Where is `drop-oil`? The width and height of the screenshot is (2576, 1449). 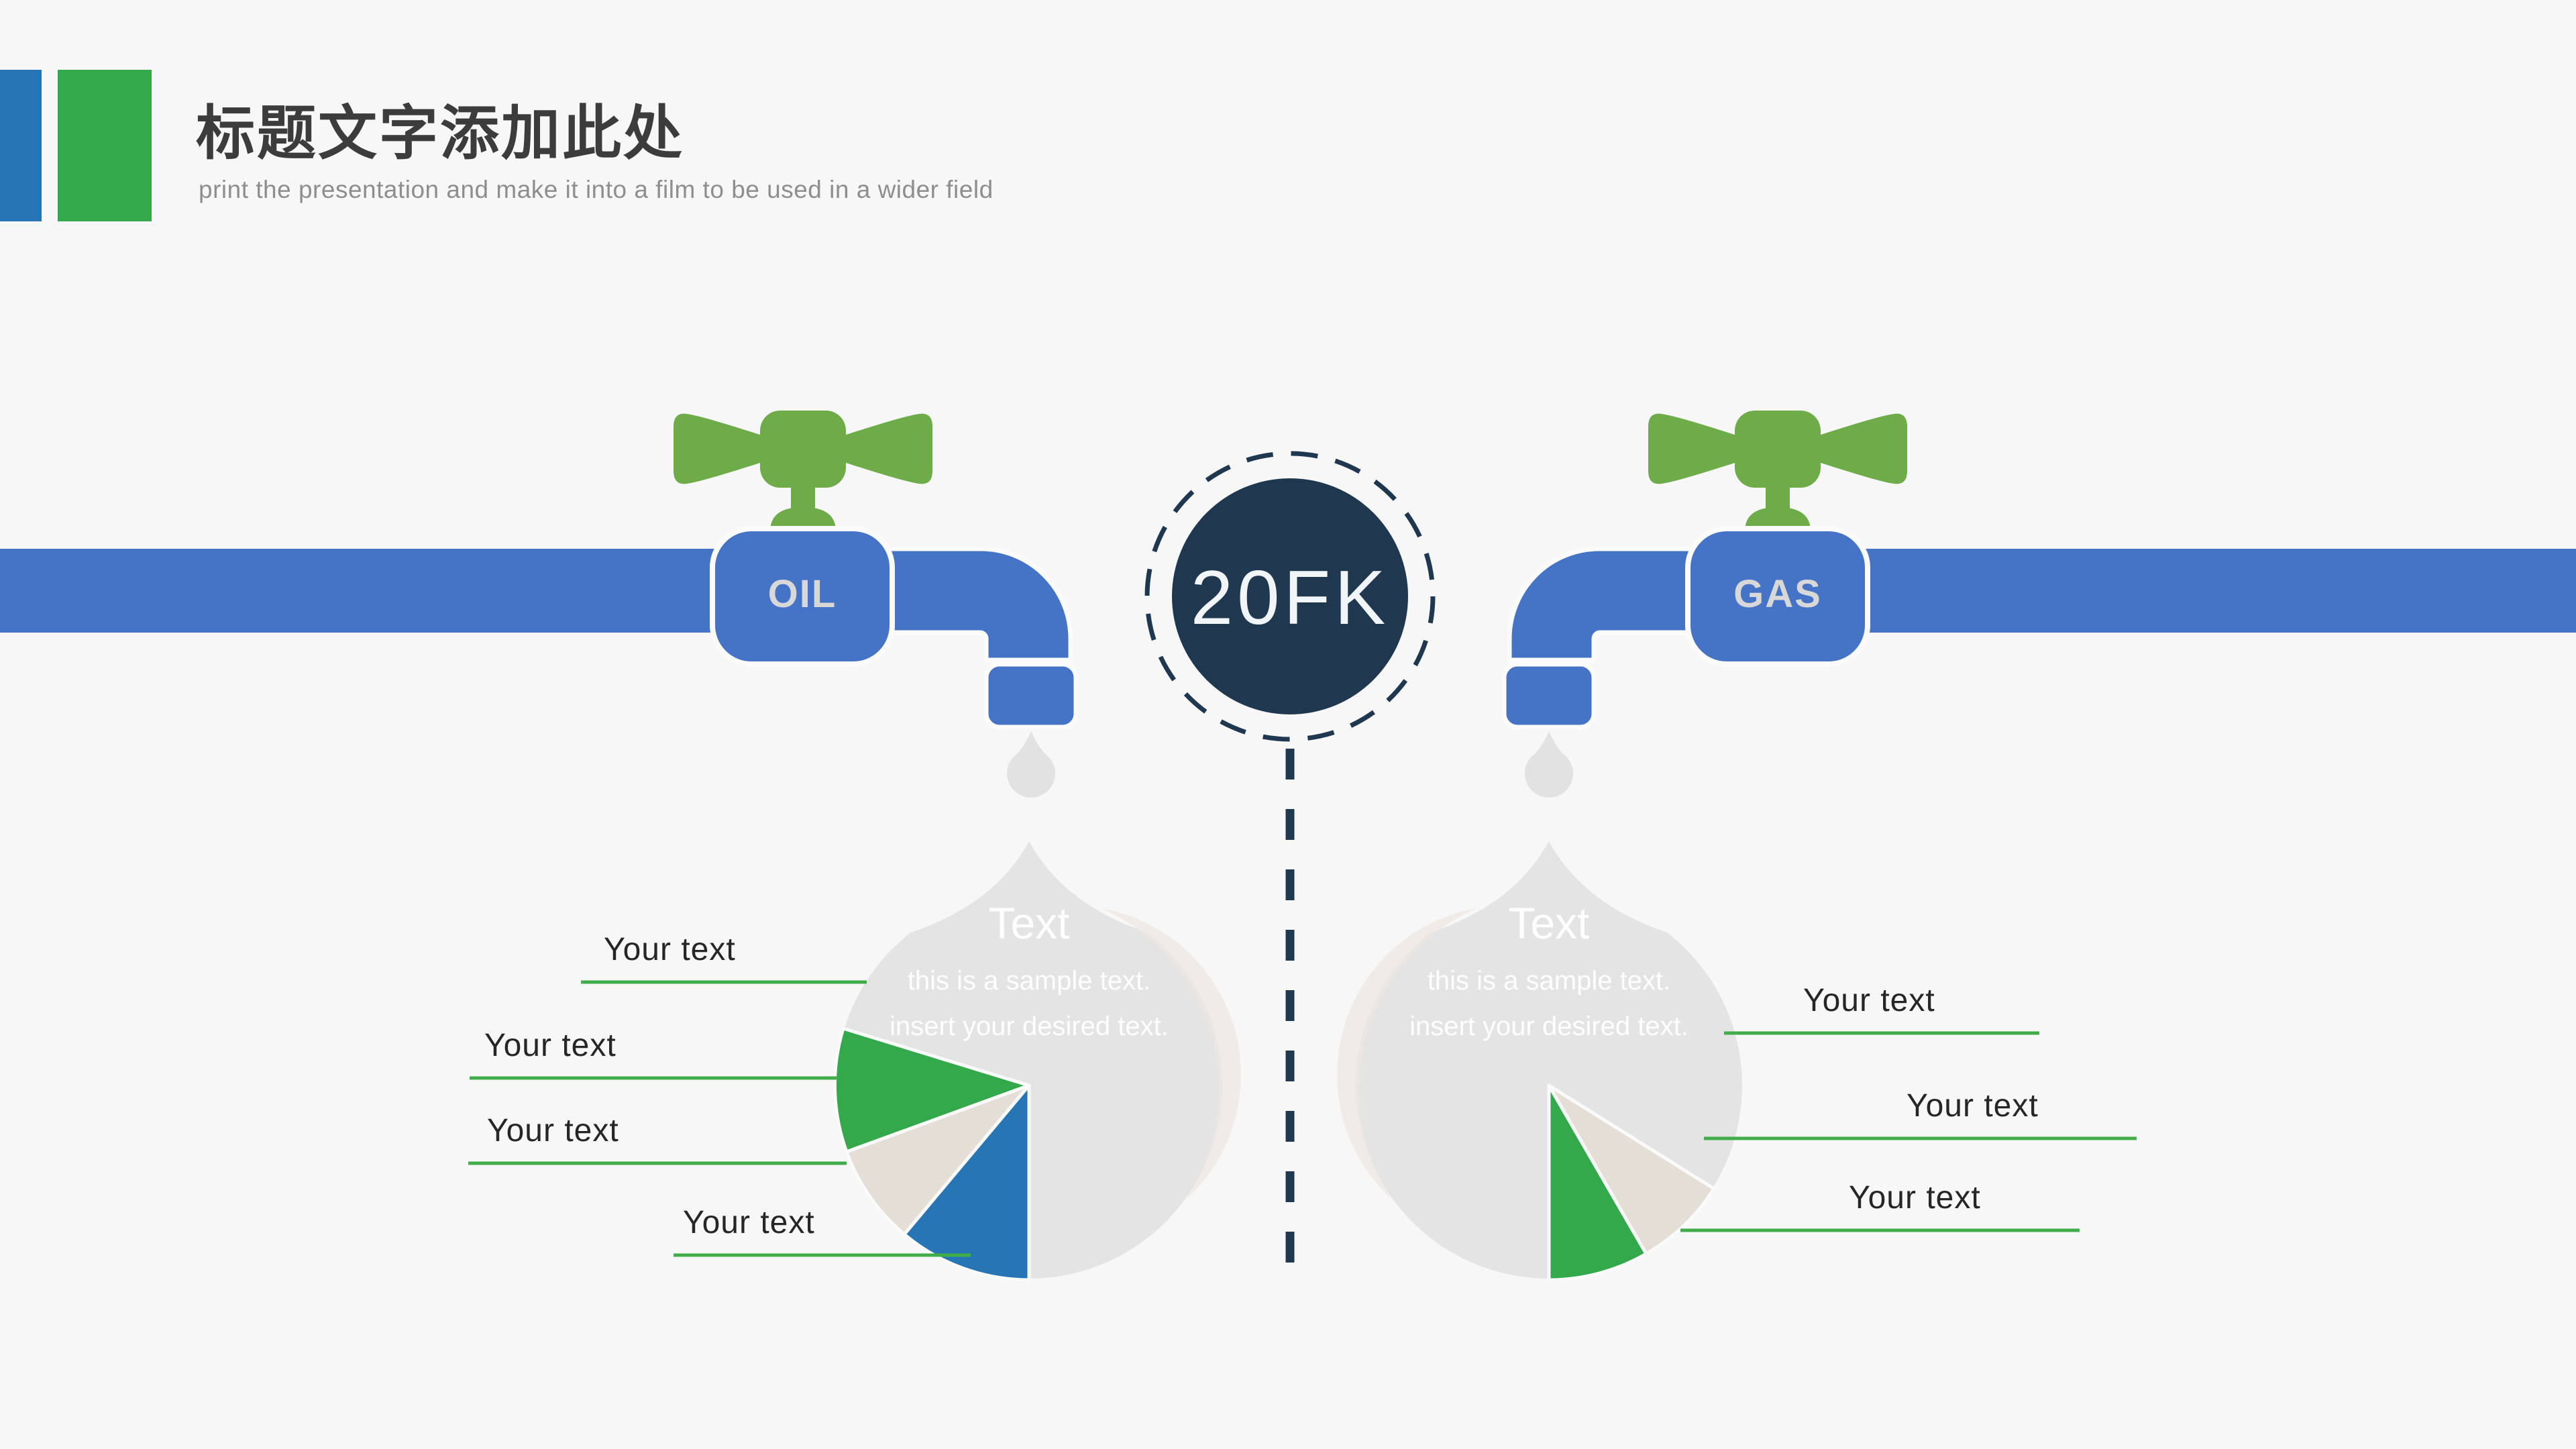 drop-oil is located at coordinates (1037, 1061).